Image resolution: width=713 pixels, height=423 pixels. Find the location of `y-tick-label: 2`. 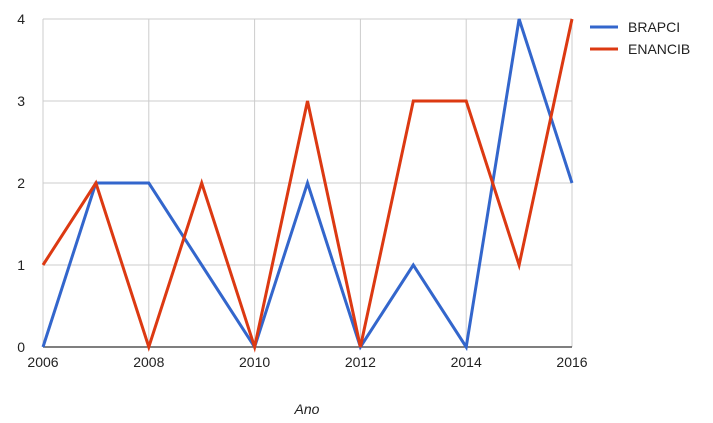

y-tick-label: 2 is located at coordinates (21, 183).